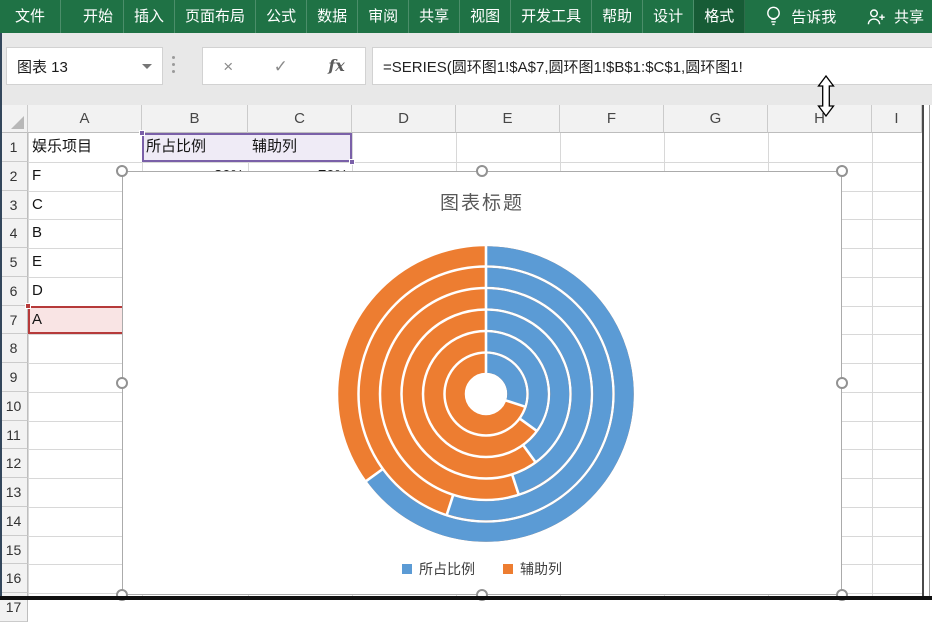 This screenshot has width=932, height=622. I want to click on row-header-6: 6, so click(14, 291).